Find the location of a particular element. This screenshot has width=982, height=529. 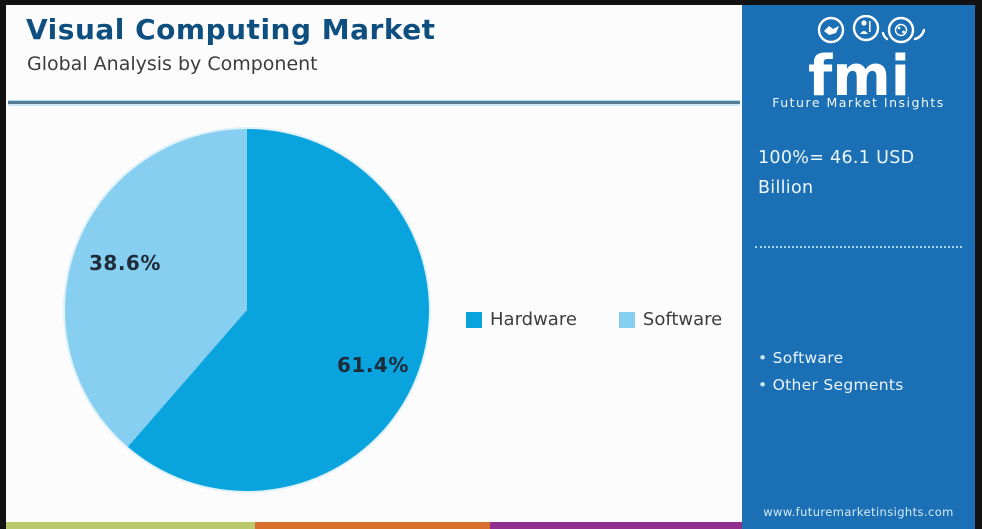

segment-bullet-list: Software Other Segments is located at coordinates (831, 372).